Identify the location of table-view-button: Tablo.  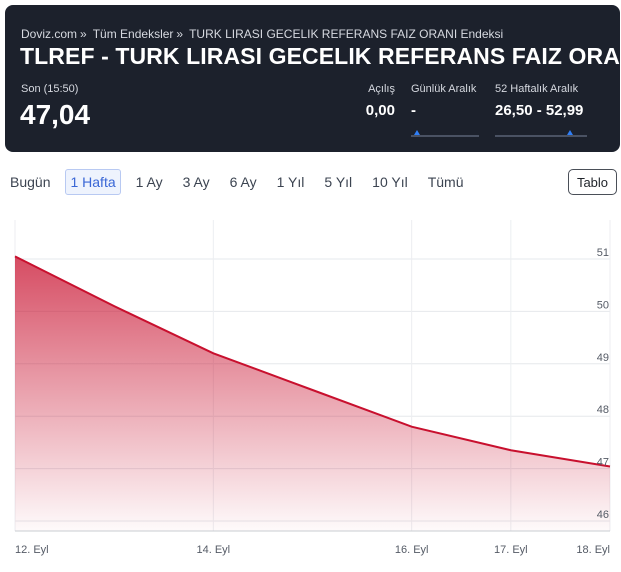
(592, 182).